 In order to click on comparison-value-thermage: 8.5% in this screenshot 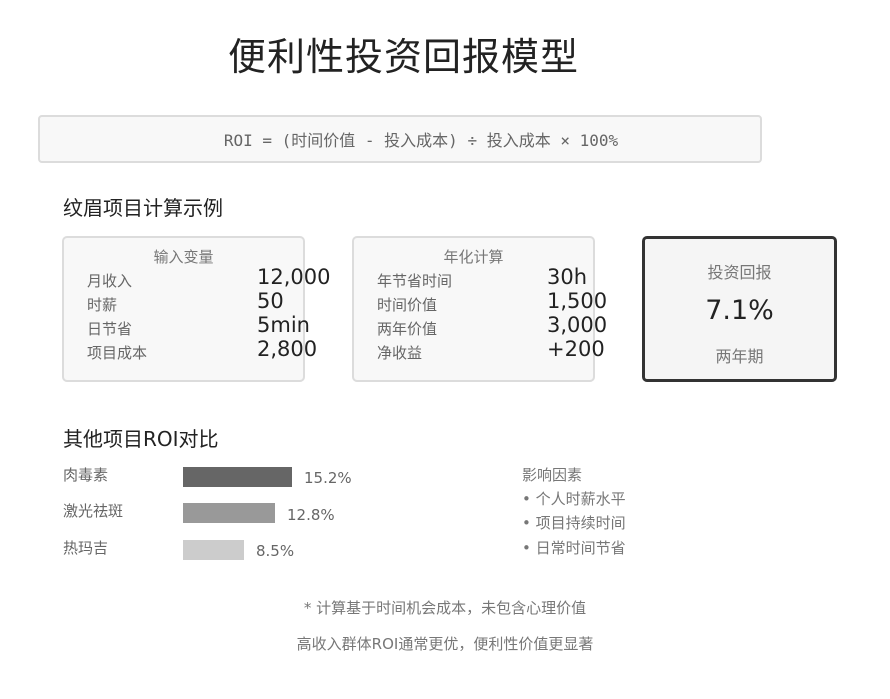, I will do `click(275, 551)`.